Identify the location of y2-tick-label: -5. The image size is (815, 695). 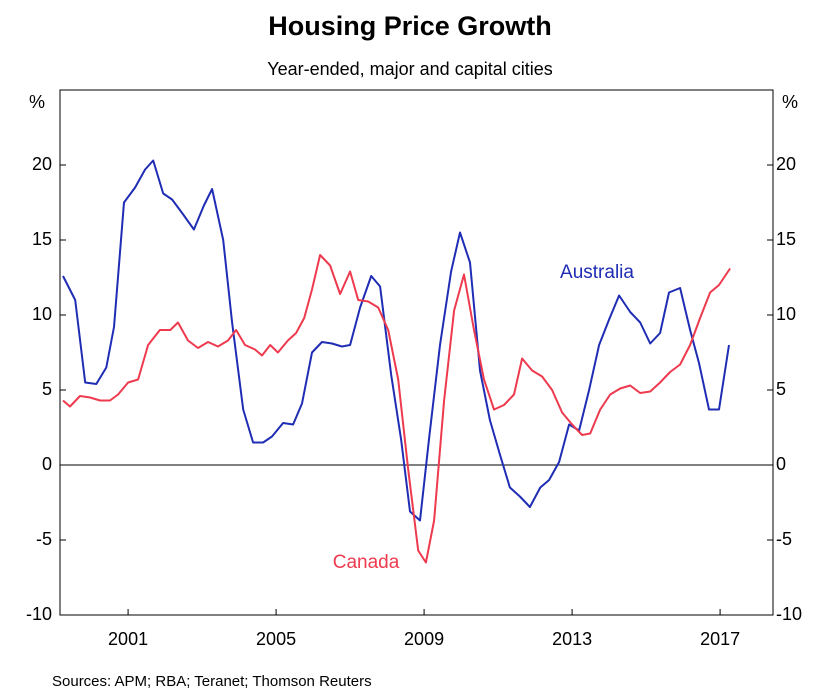
(784, 539).